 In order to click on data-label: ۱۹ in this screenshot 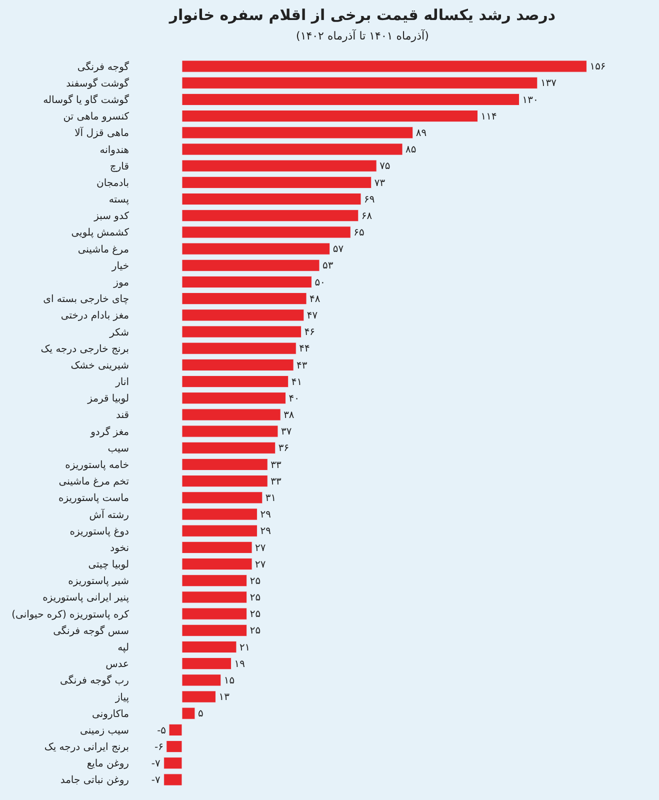, I will do `click(239, 664)`.